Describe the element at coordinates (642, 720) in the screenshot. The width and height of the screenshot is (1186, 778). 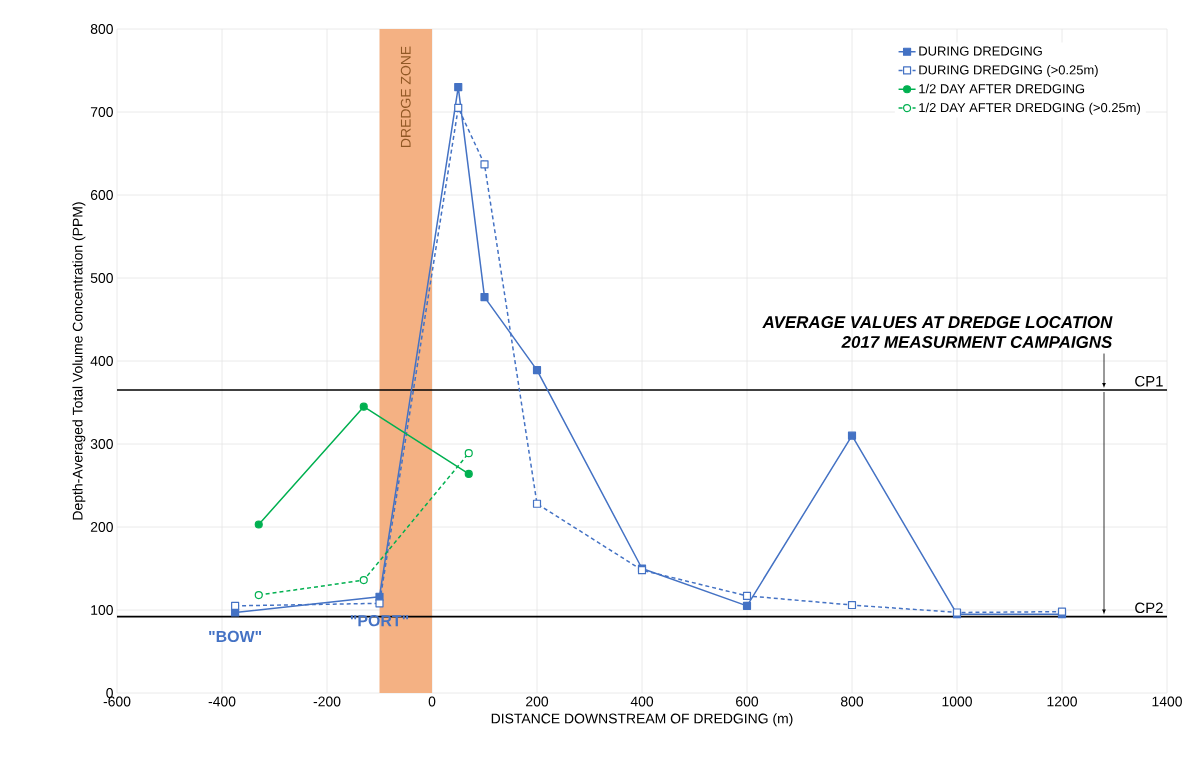
I see `x-axis-title: DISTANCE DOWNSTREAM OF DREDGING (m)` at that location.